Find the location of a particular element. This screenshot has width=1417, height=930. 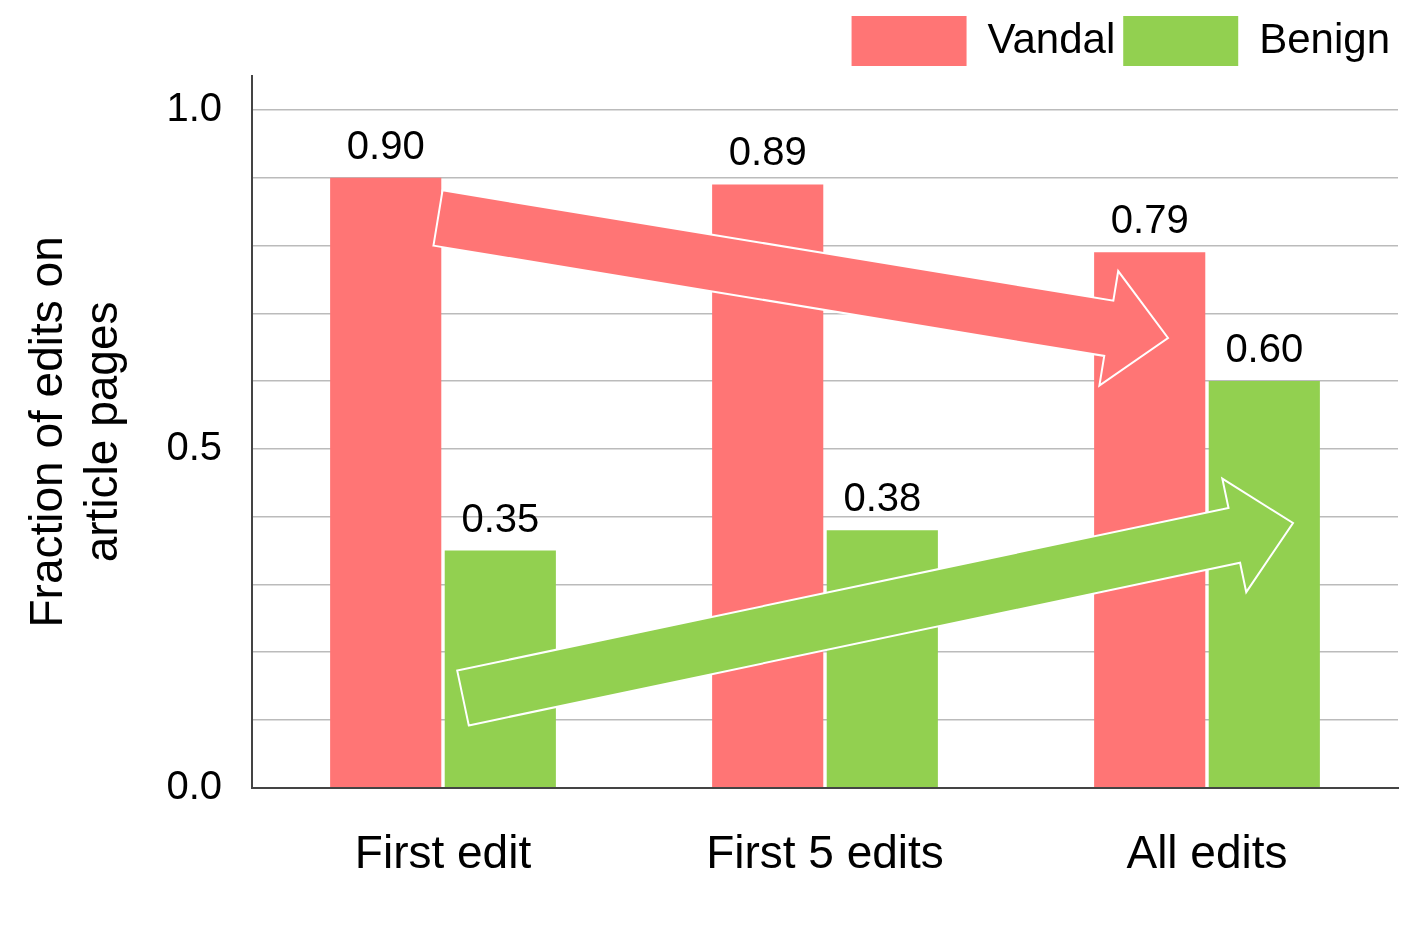

data-label: 0.79 is located at coordinates (1149, 219).